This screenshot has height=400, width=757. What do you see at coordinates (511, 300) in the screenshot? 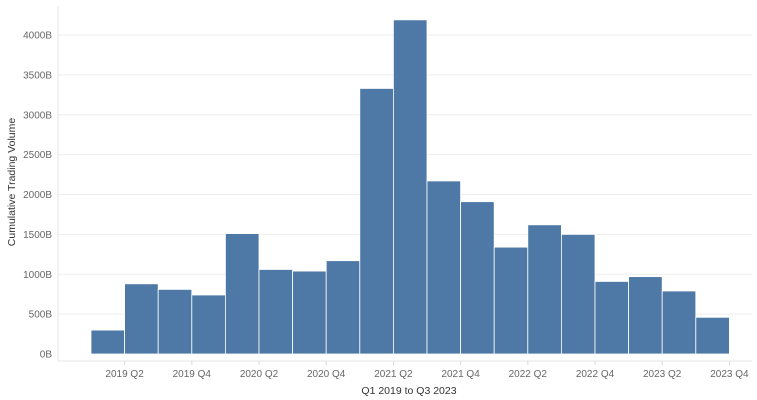
I see `bar-2022-q1` at bounding box center [511, 300].